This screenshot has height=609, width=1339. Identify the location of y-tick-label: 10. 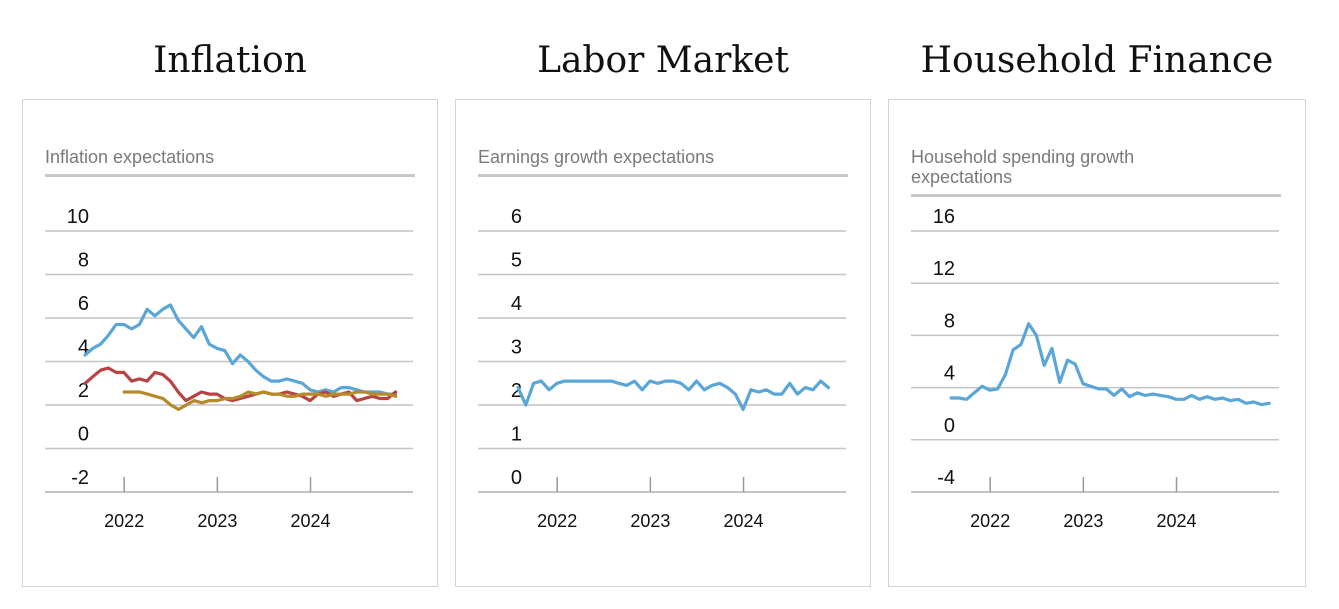
(78, 217).